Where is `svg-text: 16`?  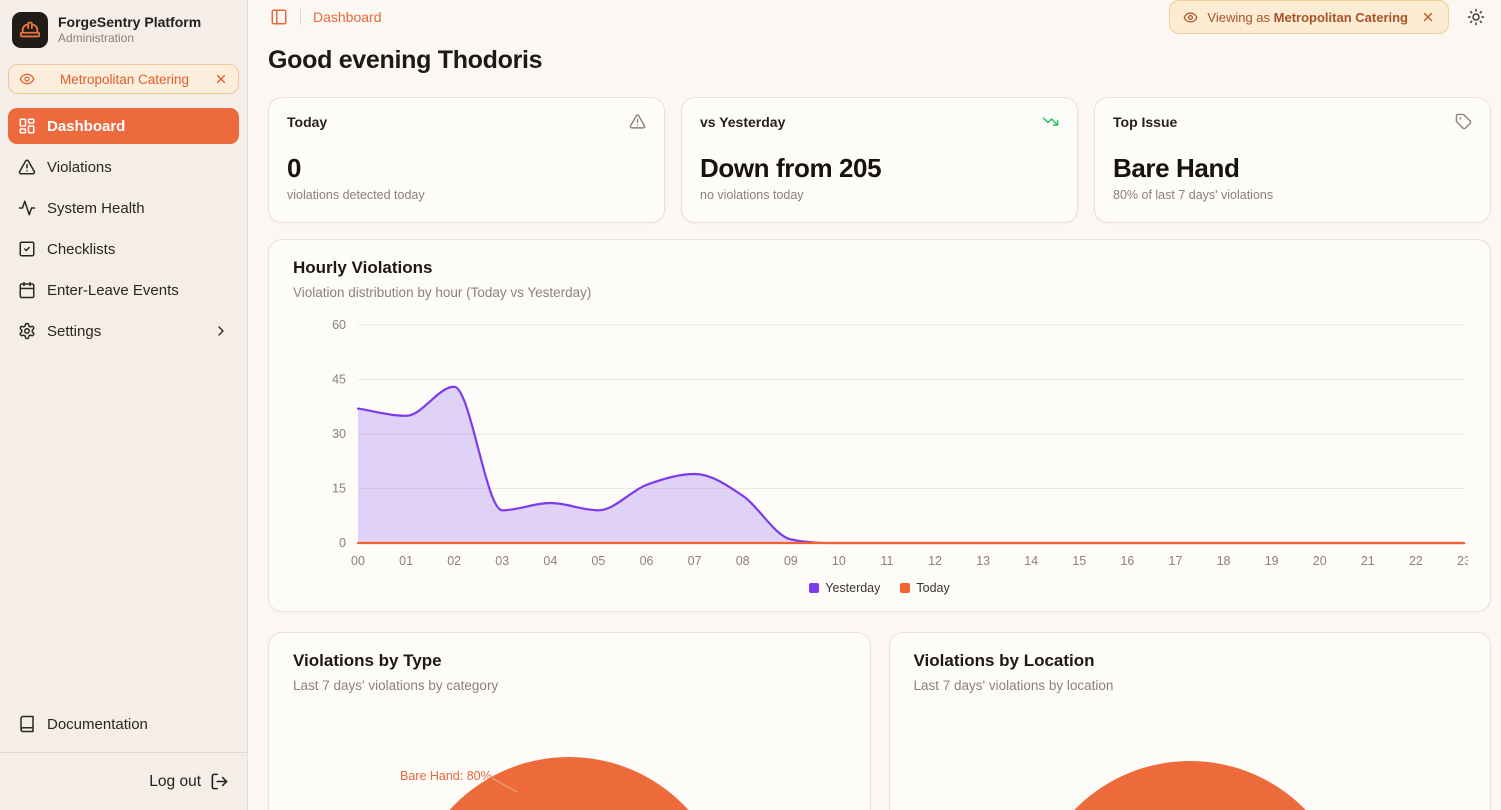
svg-text: 16 is located at coordinates (1127, 561).